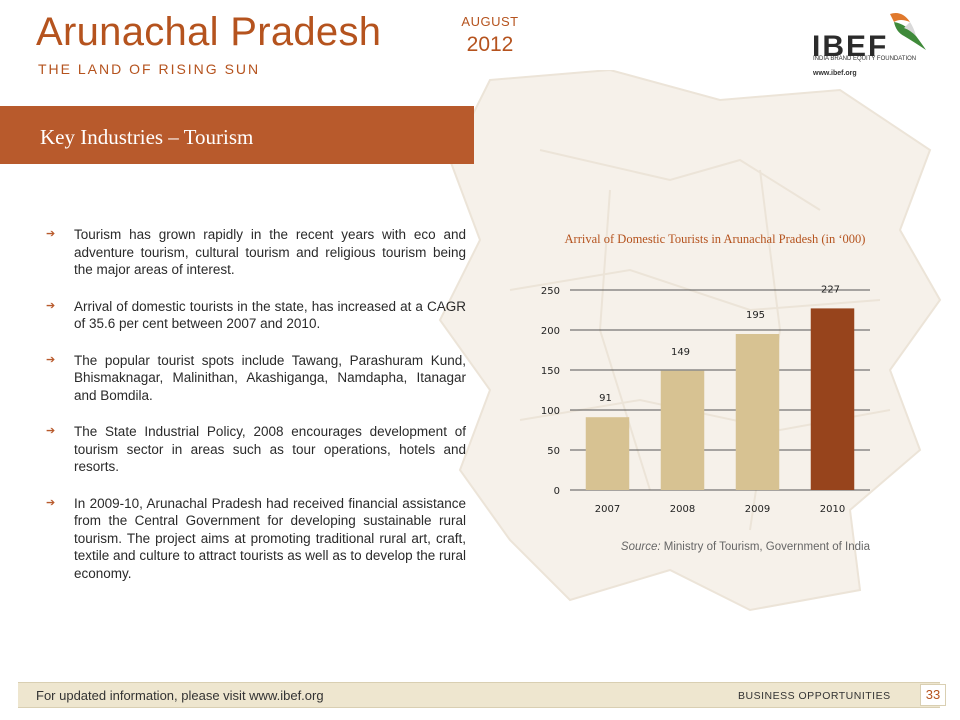 Image resolution: width=960 pixels, height=720 pixels. Describe the element at coordinates (757, 509) in the screenshot. I see `x-tick-label: 2009` at that location.